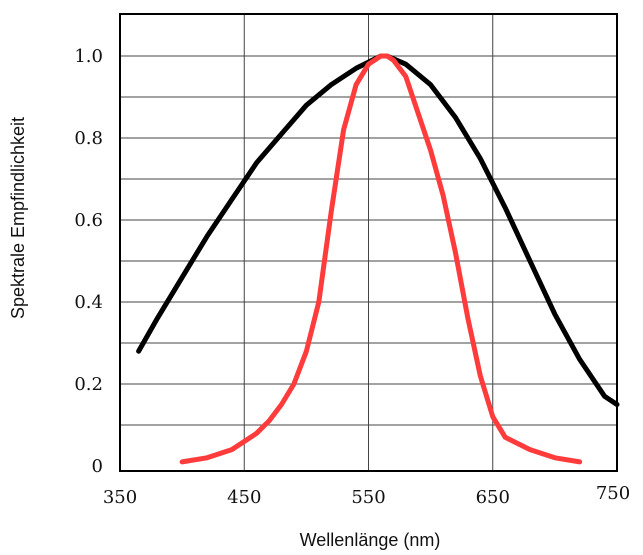 The height and width of the screenshot is (555, 643). Describe the element at coordinates (88, 138) in the screenshot. I see `y-tick-label-4: 0.8` at that location.